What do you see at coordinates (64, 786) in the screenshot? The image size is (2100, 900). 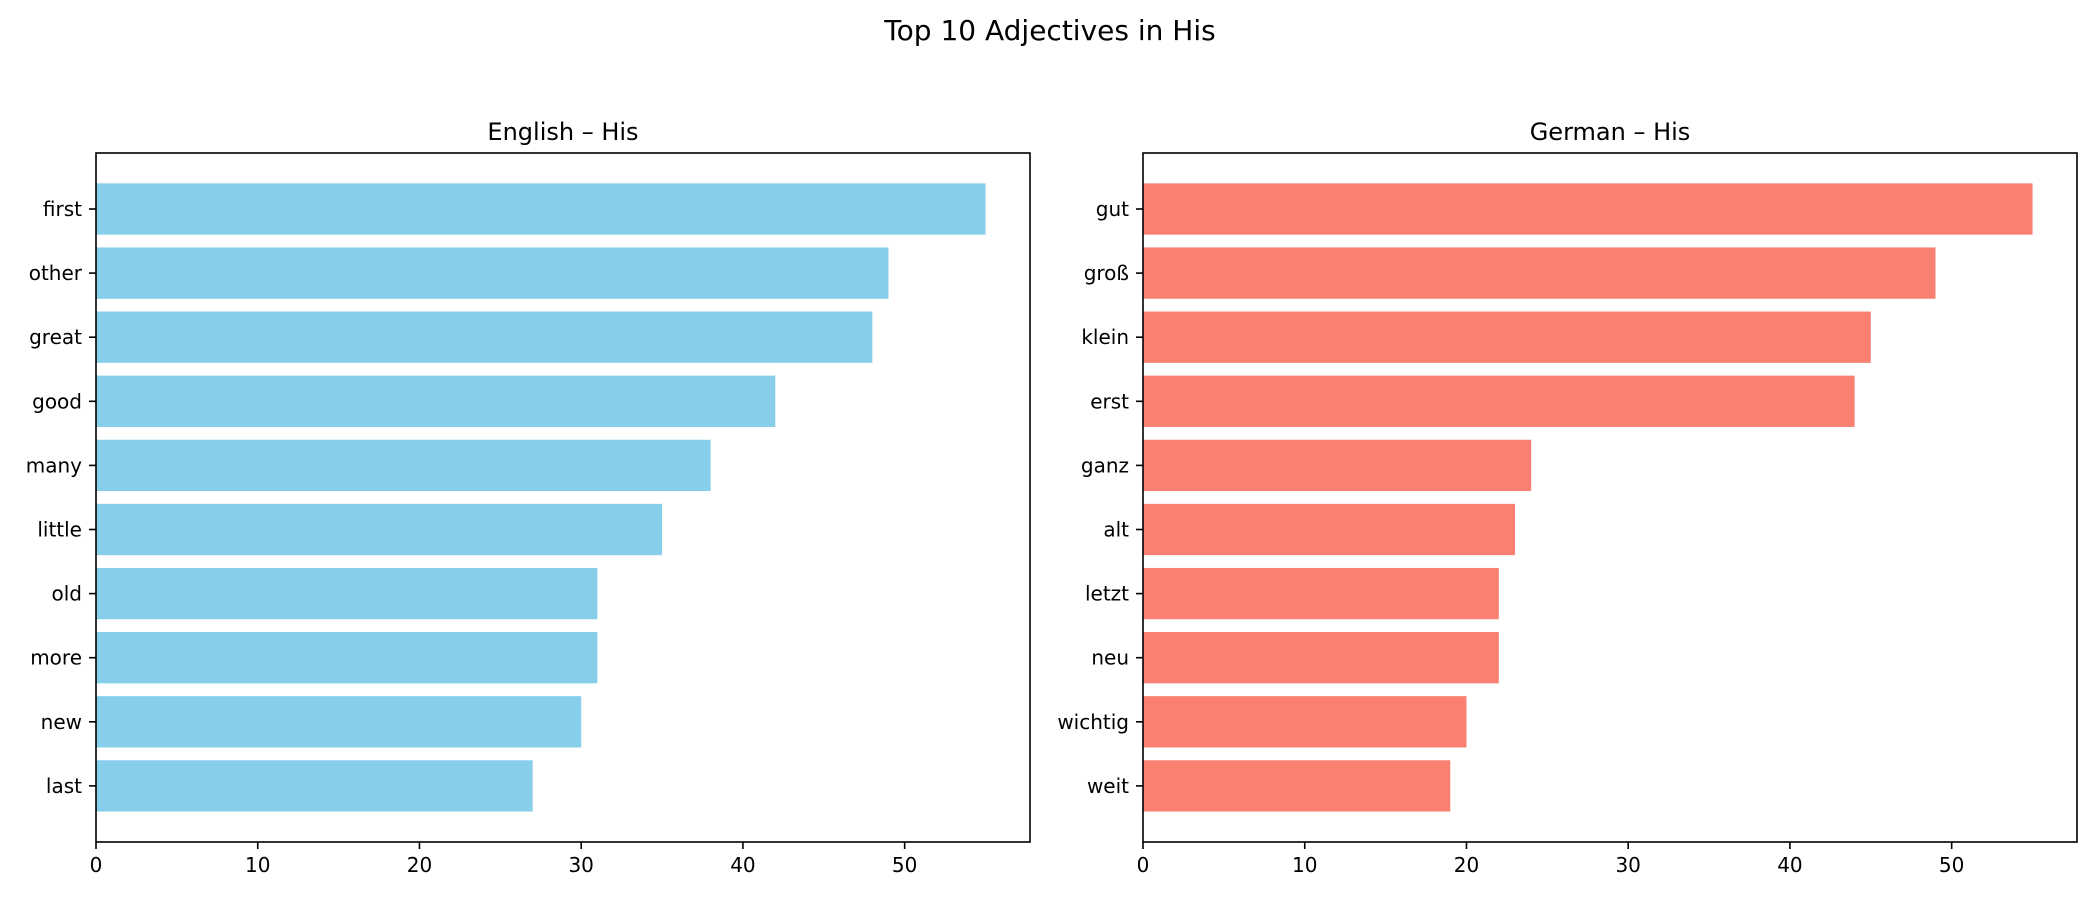 I see `english-category-label-9: last` at bounding box center [64, 786].